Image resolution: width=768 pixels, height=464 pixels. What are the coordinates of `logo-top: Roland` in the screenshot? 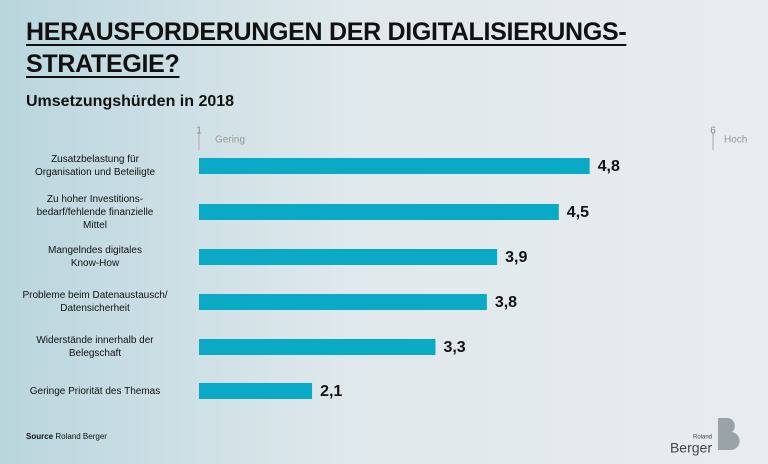 It's located at (702, 438).